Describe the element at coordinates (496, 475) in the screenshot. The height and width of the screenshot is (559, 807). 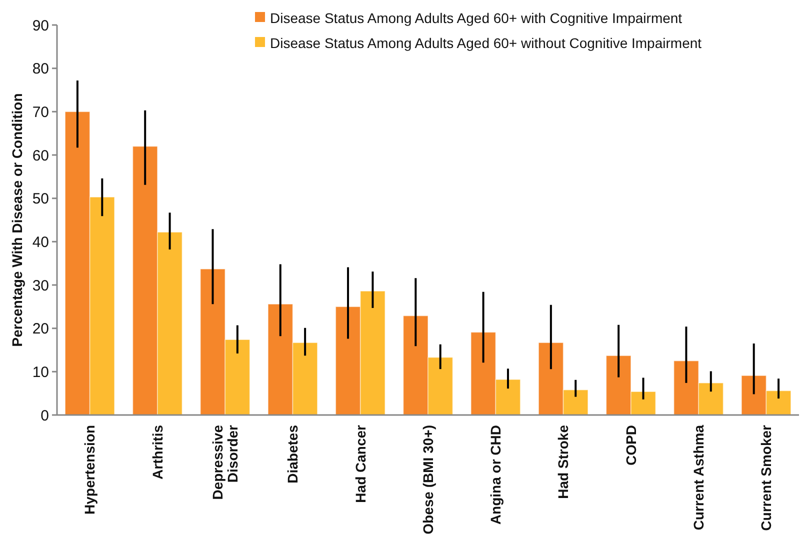
I see `x-tick-label: Angina or CHD` at that location.